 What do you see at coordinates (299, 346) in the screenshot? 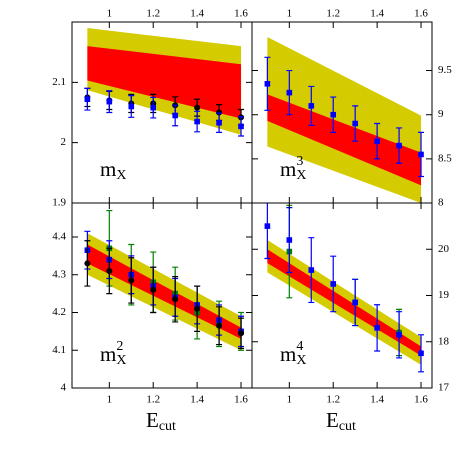
I see `annotation-sup: 4` at bounding box center [299, 346].